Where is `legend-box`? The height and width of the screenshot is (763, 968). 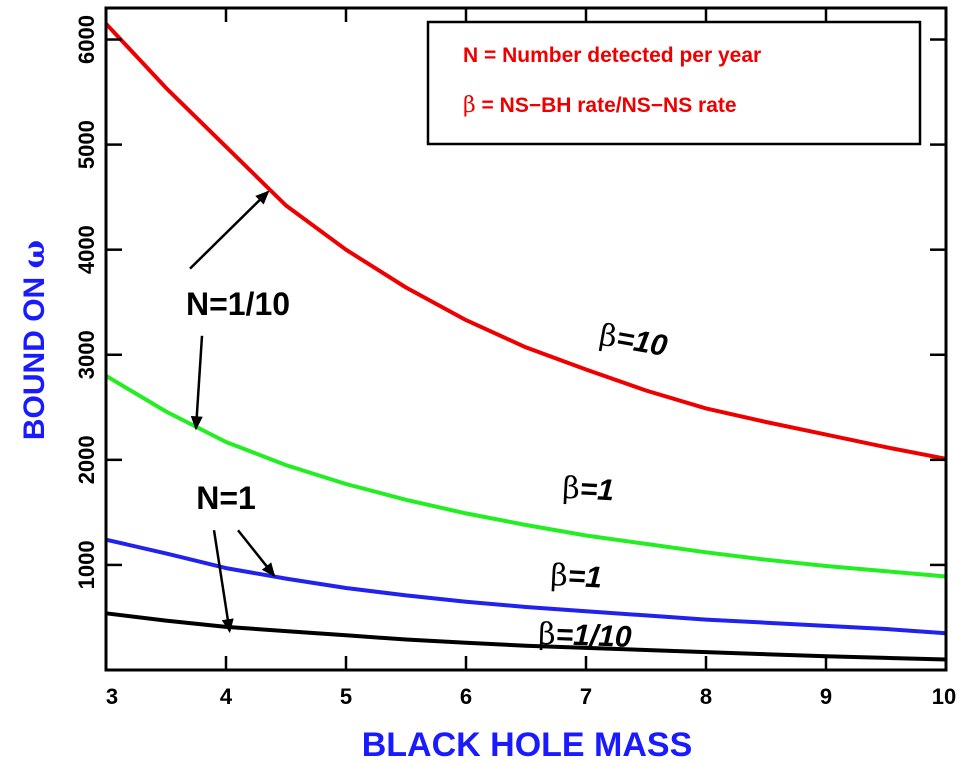
legend-box is located at coordinates (674, 83).